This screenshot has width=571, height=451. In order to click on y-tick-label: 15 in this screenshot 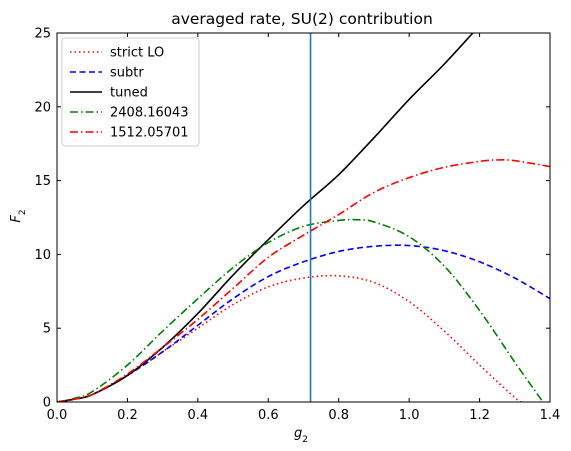, I will do `click(42, 181)`.